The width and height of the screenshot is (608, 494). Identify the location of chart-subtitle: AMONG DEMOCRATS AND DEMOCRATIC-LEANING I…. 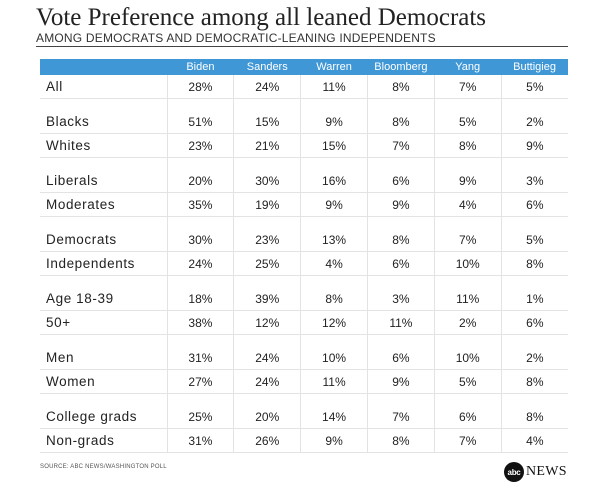
(236, 38).